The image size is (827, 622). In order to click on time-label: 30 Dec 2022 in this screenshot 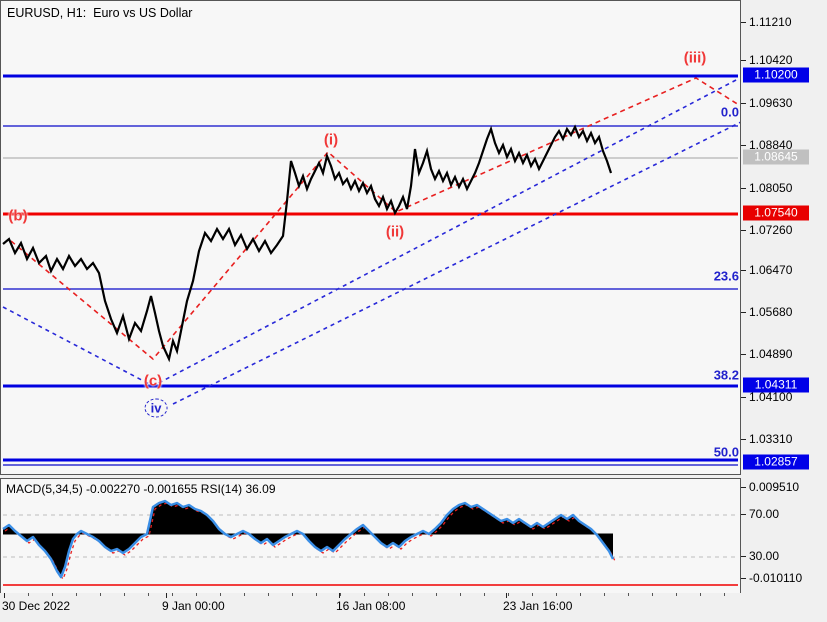, I will do `click(36, 606)`.